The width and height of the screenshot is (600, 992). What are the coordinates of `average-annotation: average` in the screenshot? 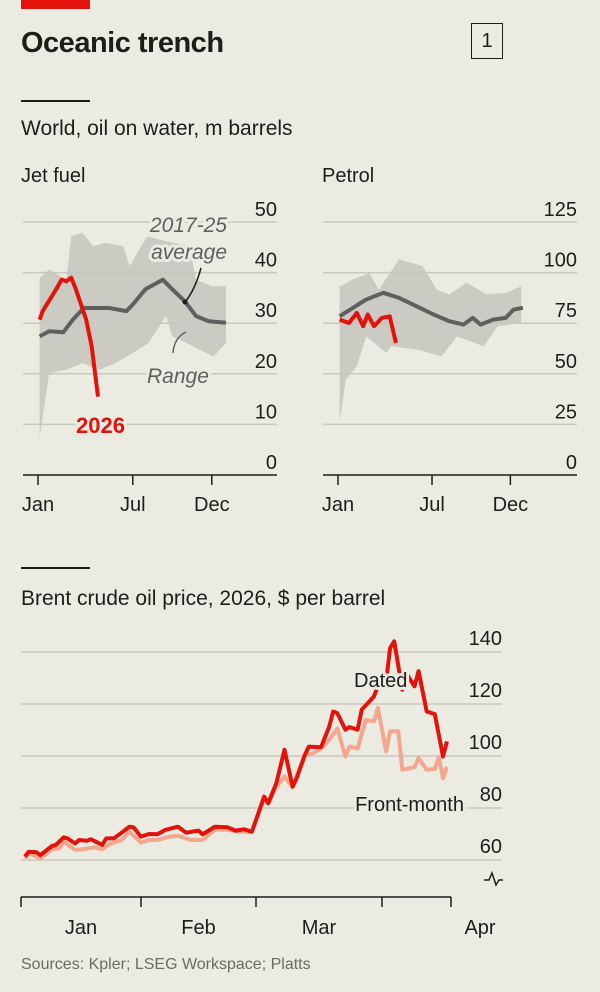 It's located at (189, 252).